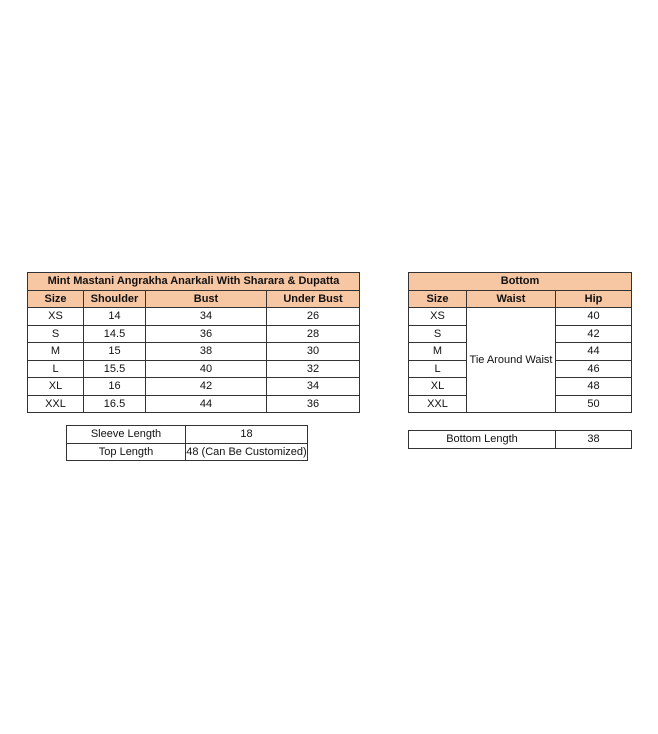 Image resolution: width=658 pixels, height=734 pixels. What do you see at coordinates (114, 351) in the screenshot?
I see `table-cell: 15` at bounding box center [114, 351].